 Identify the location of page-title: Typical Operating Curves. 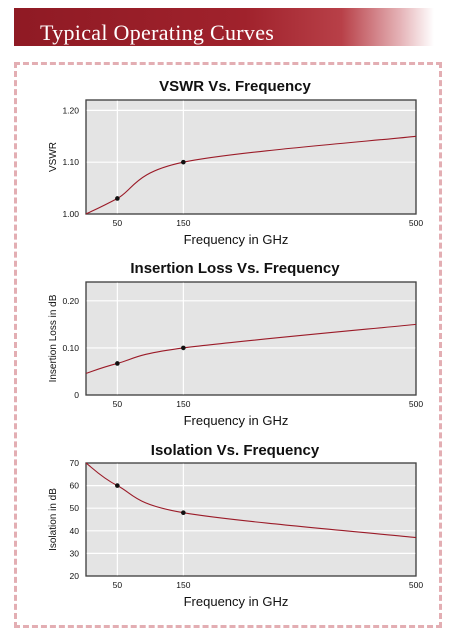
(157, 32).